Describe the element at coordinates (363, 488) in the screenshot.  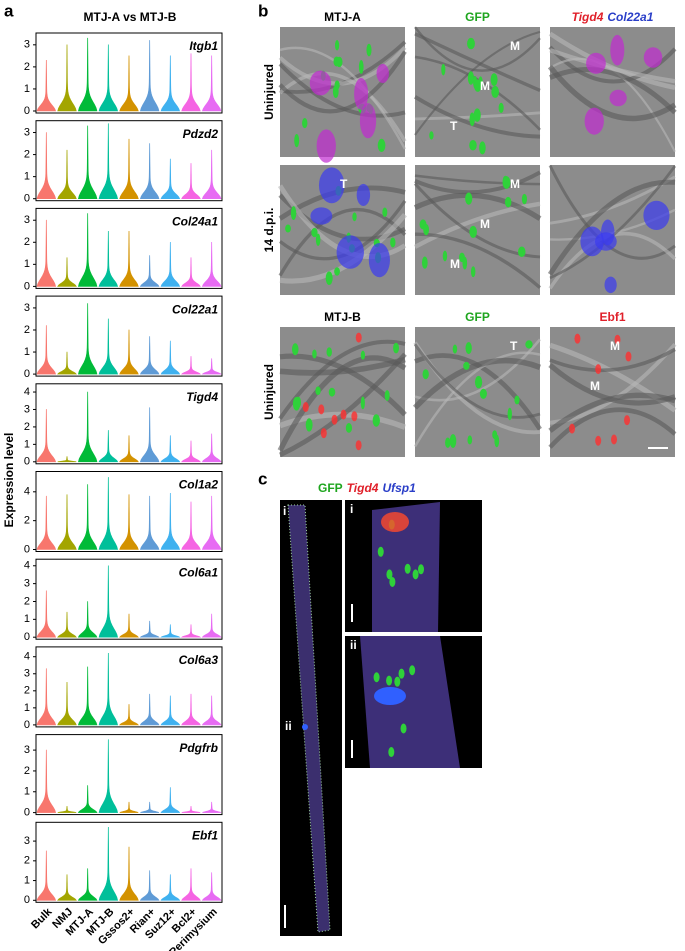
I see `header-part: Tigd4` at that location.